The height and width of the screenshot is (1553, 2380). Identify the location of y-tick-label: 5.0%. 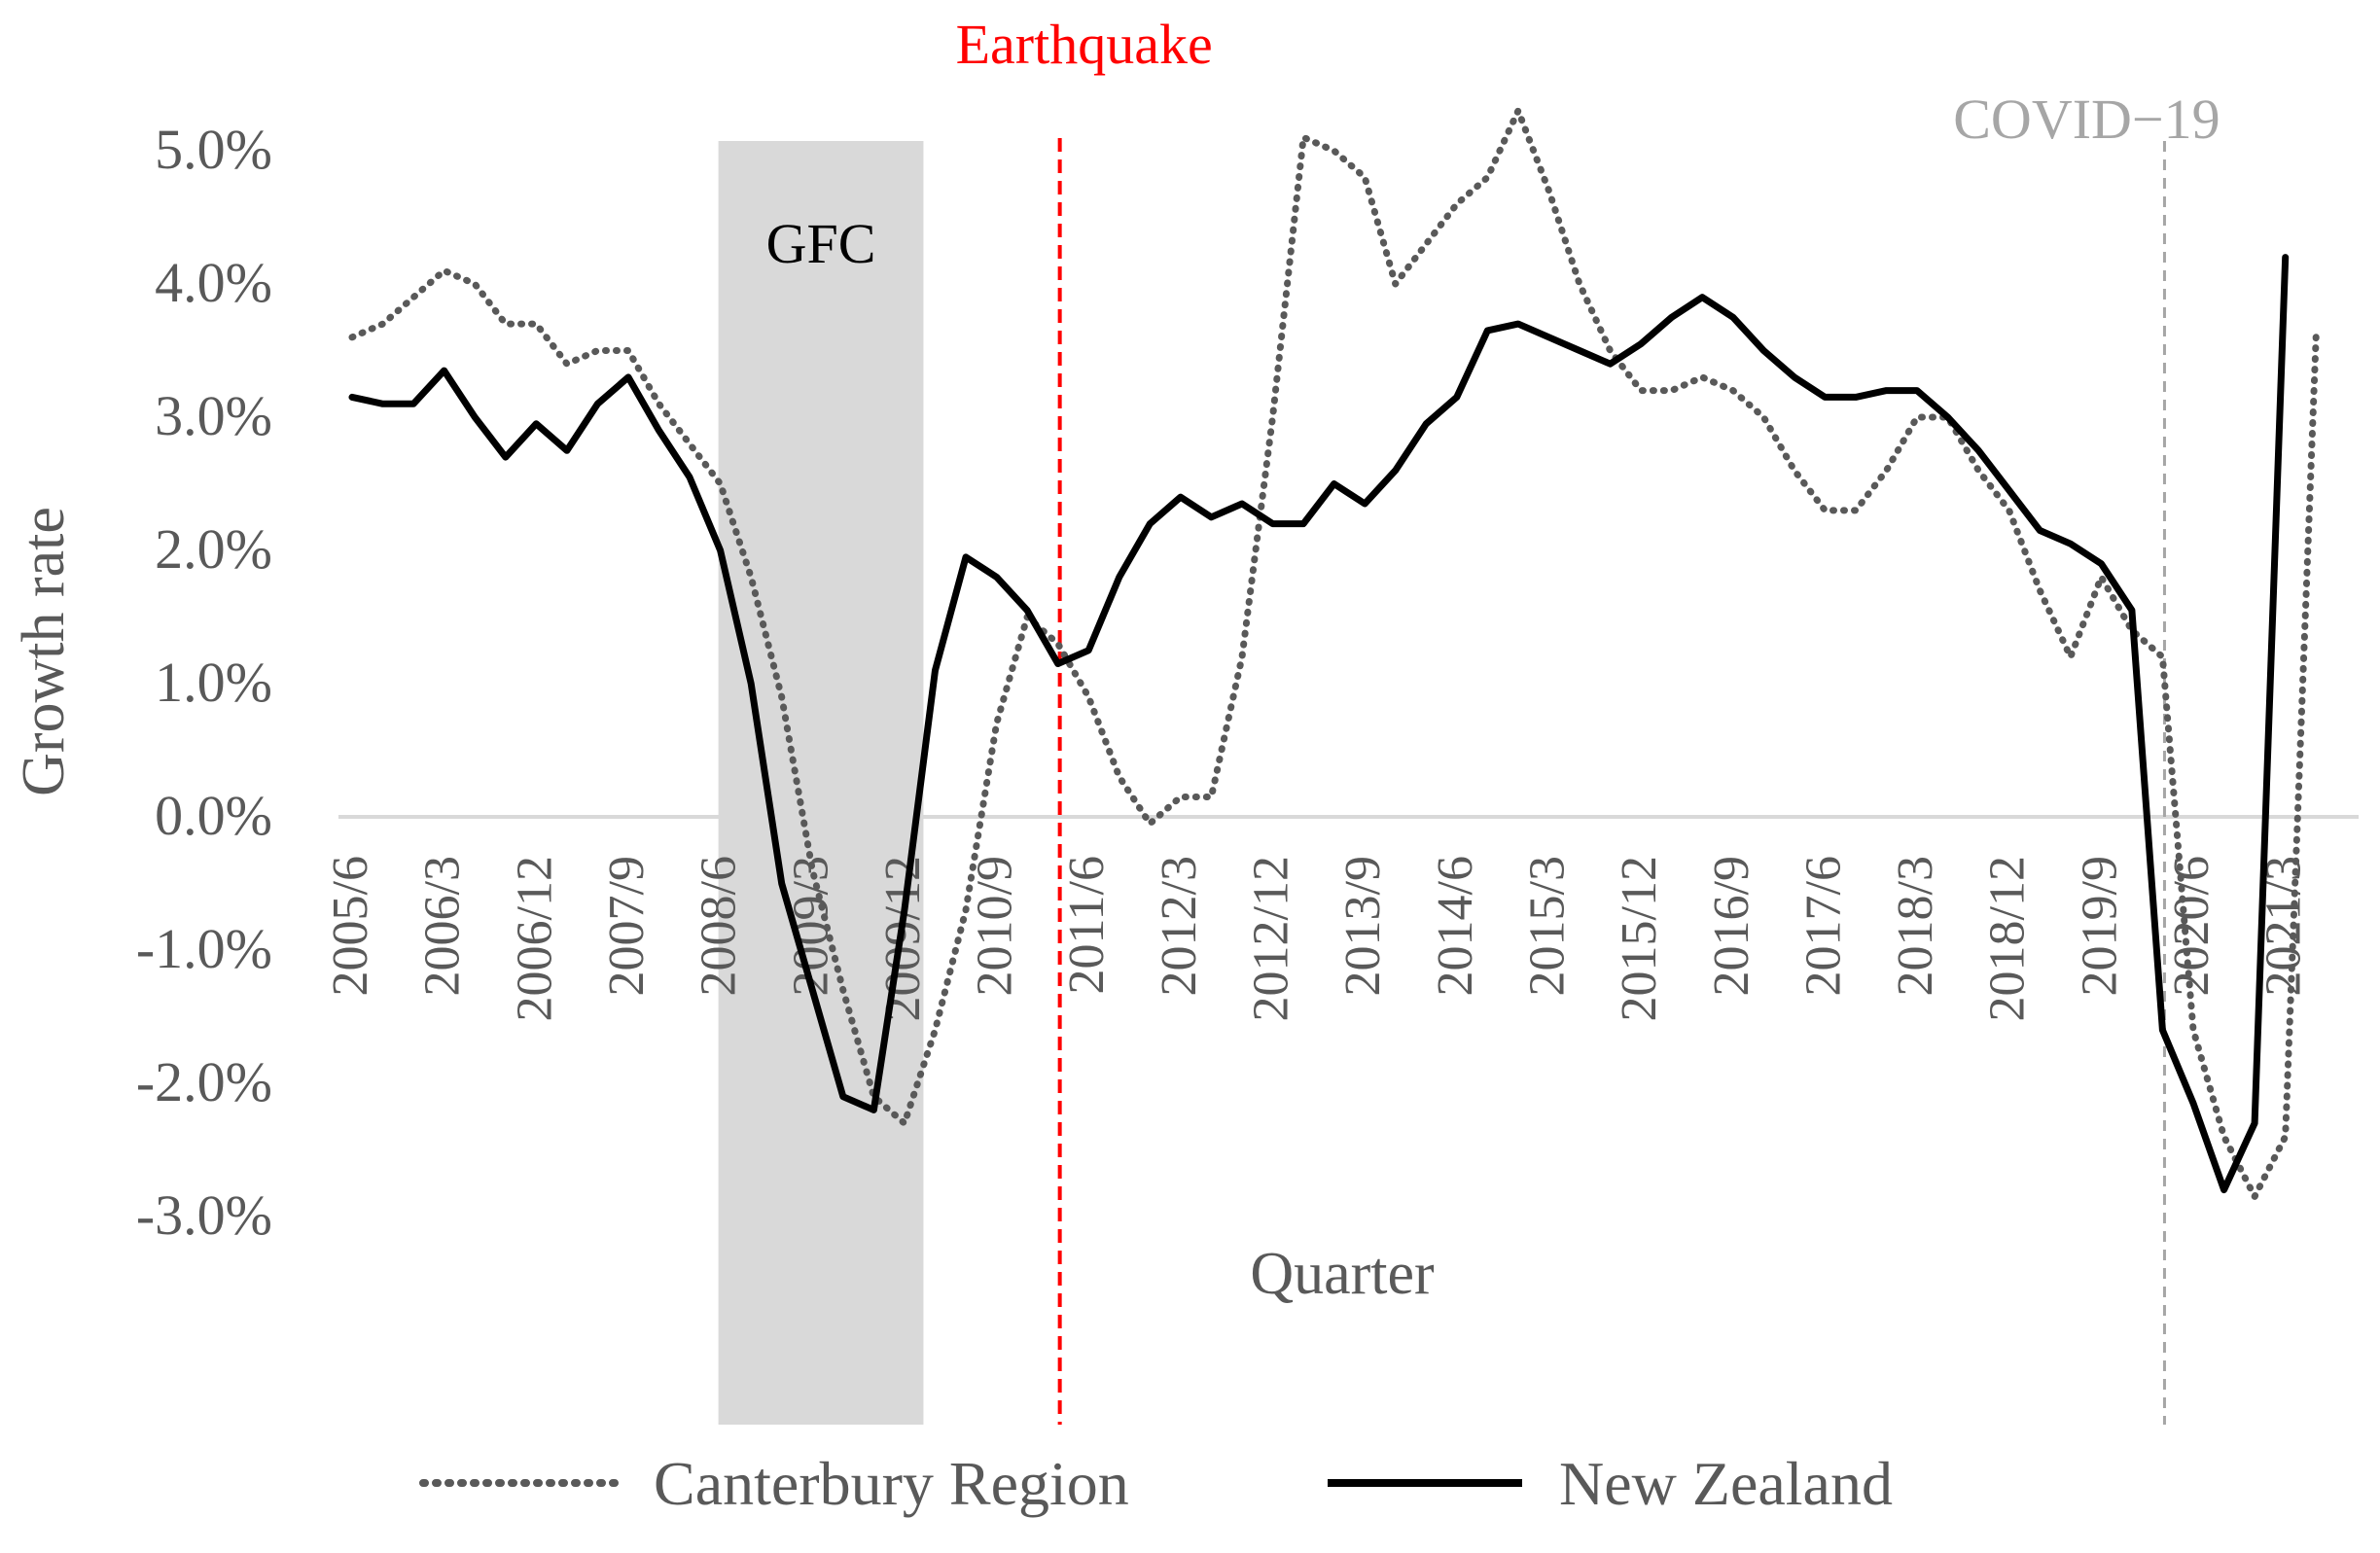
(213, 150).